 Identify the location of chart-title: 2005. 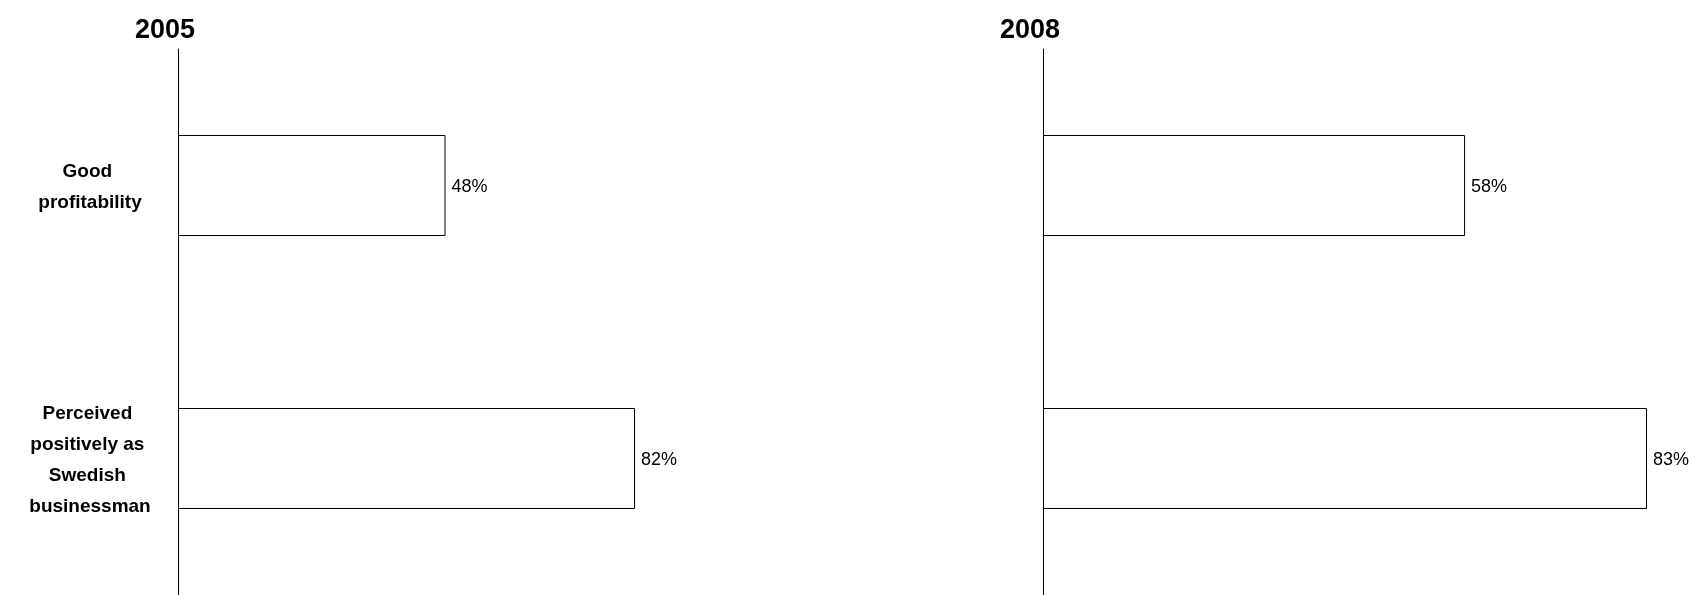
(165, 28).